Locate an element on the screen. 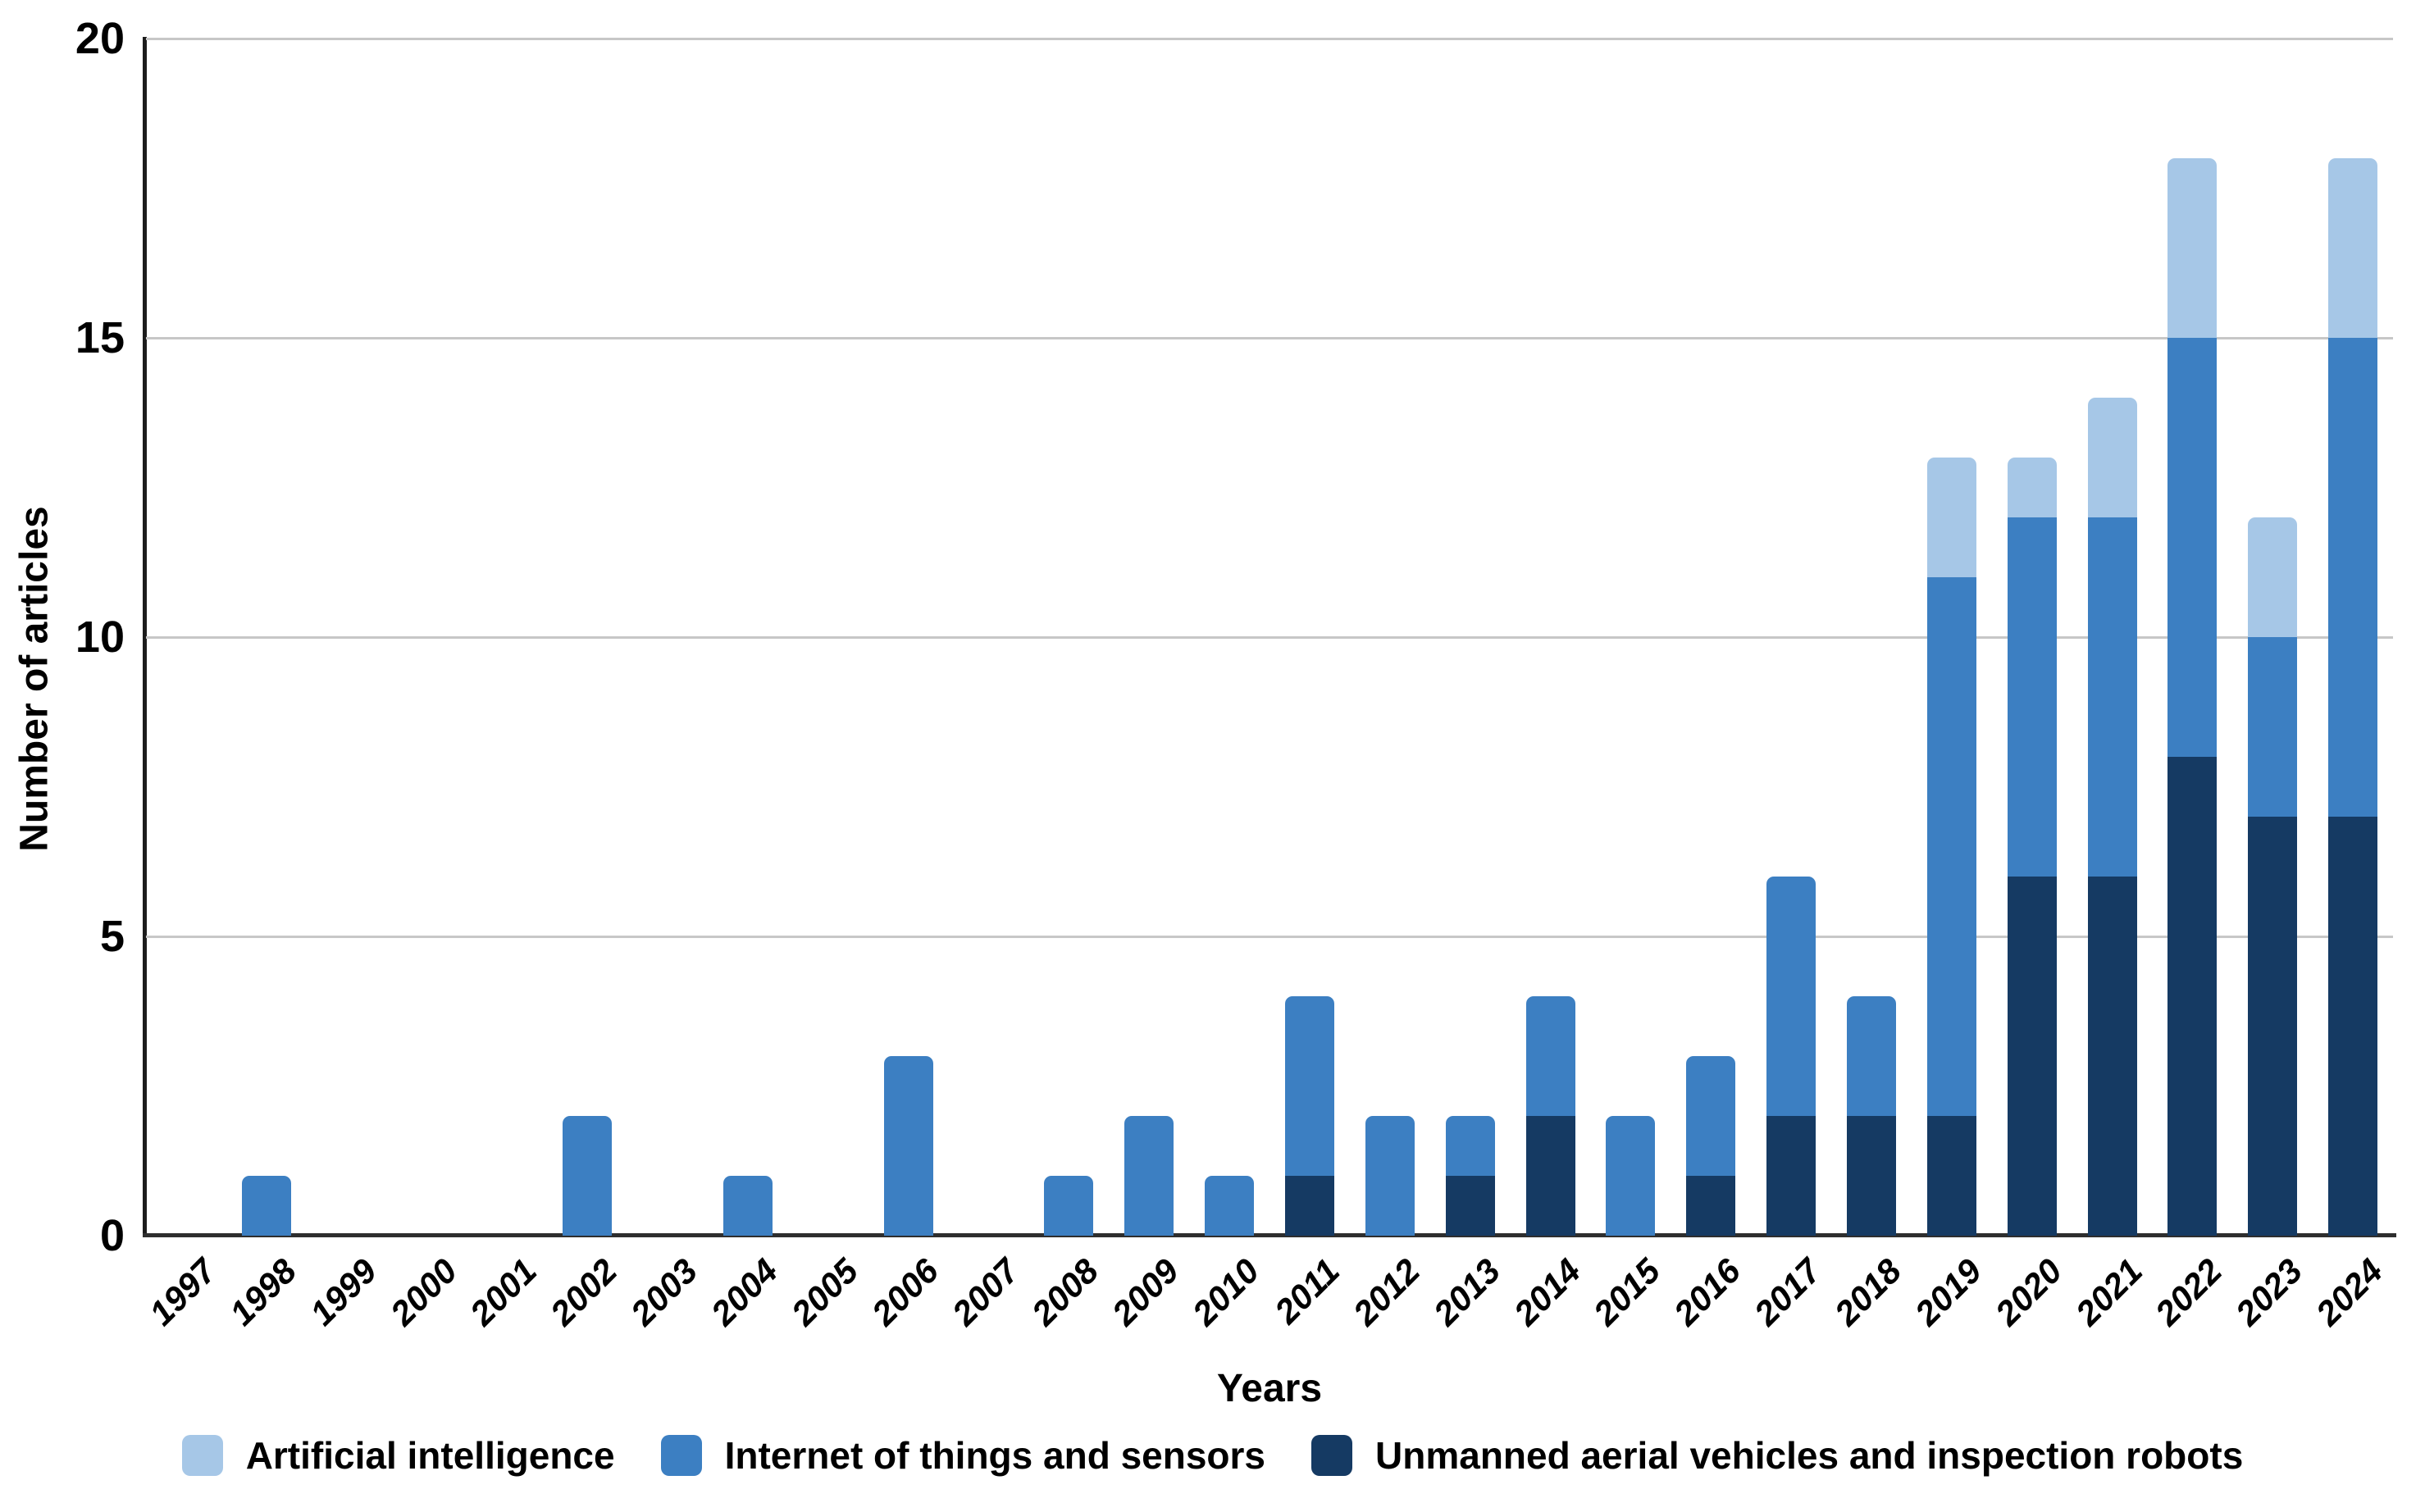 This screenshot has width=2425, height=1512. x-tick-label: 2020 is located at coordinates (2028, 1292).